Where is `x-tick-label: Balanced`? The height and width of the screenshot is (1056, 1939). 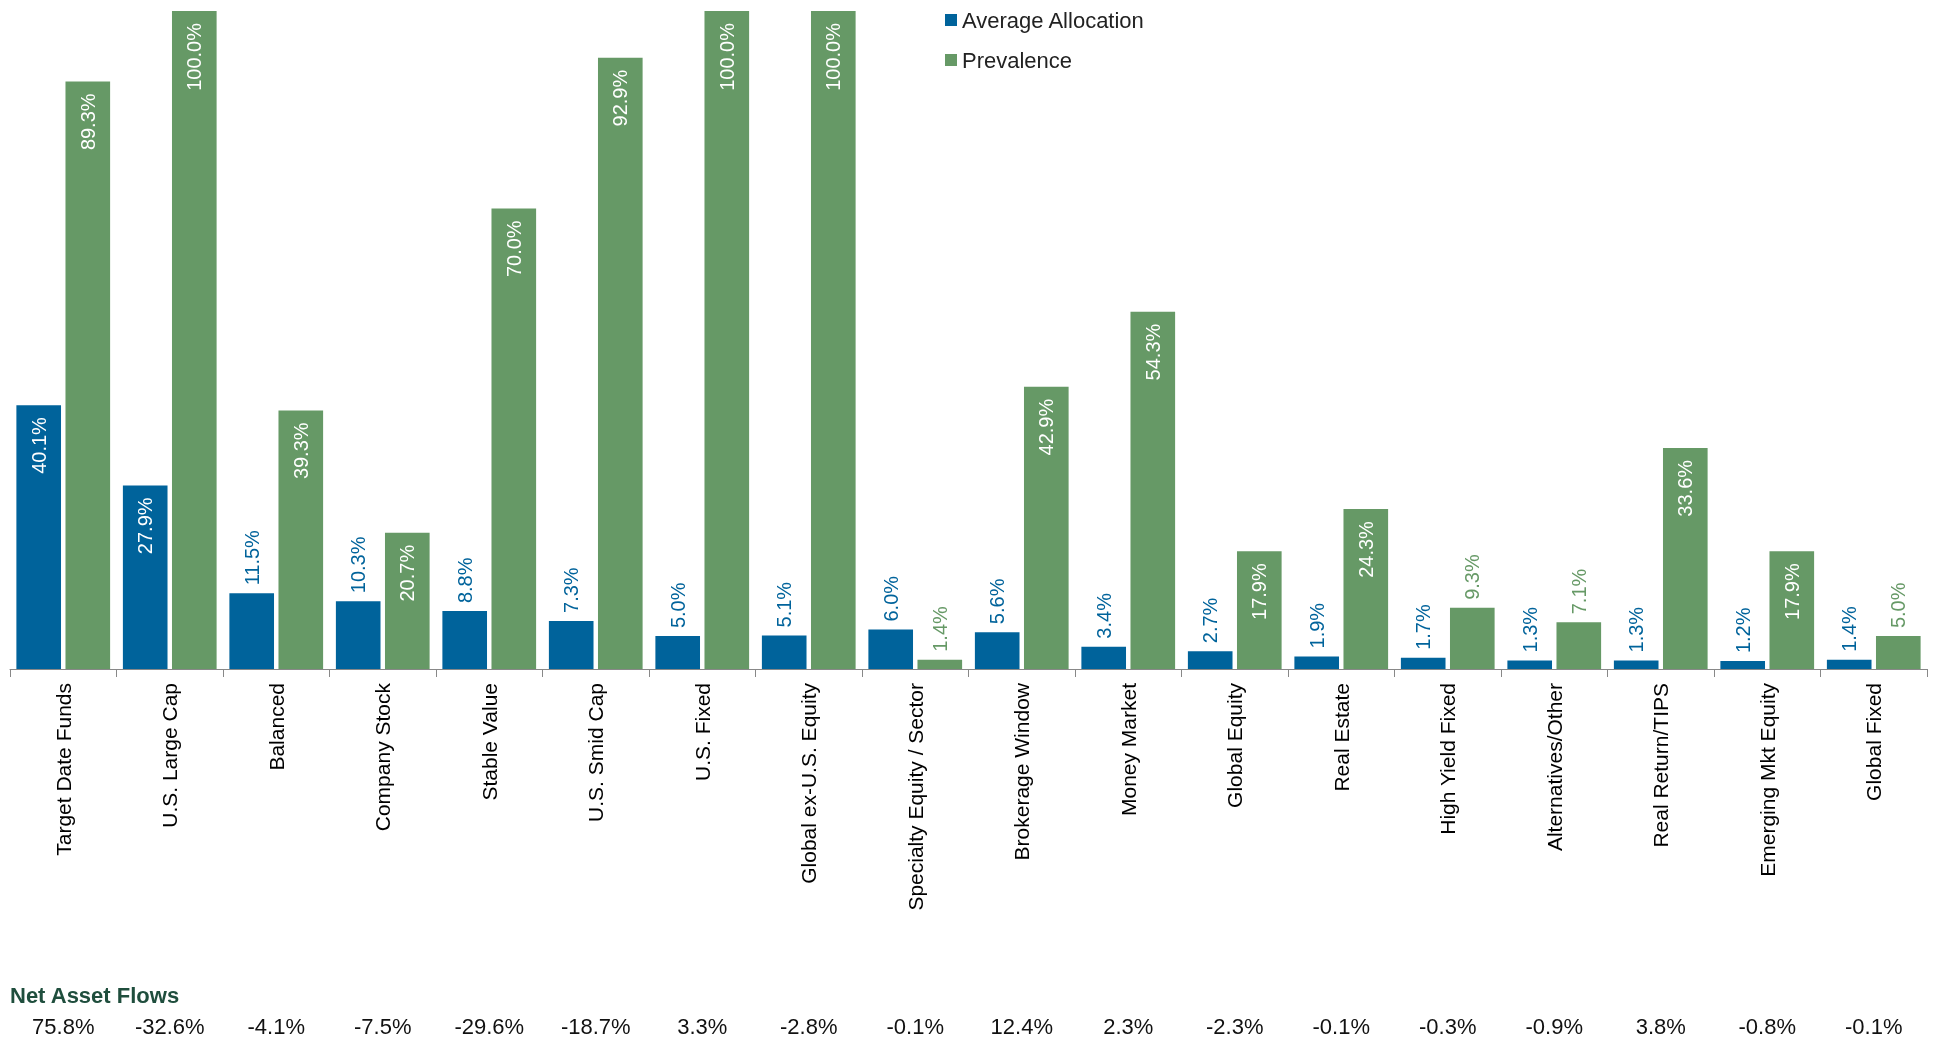 x-tick-label: Balanced is located at coordinates (276, 727).